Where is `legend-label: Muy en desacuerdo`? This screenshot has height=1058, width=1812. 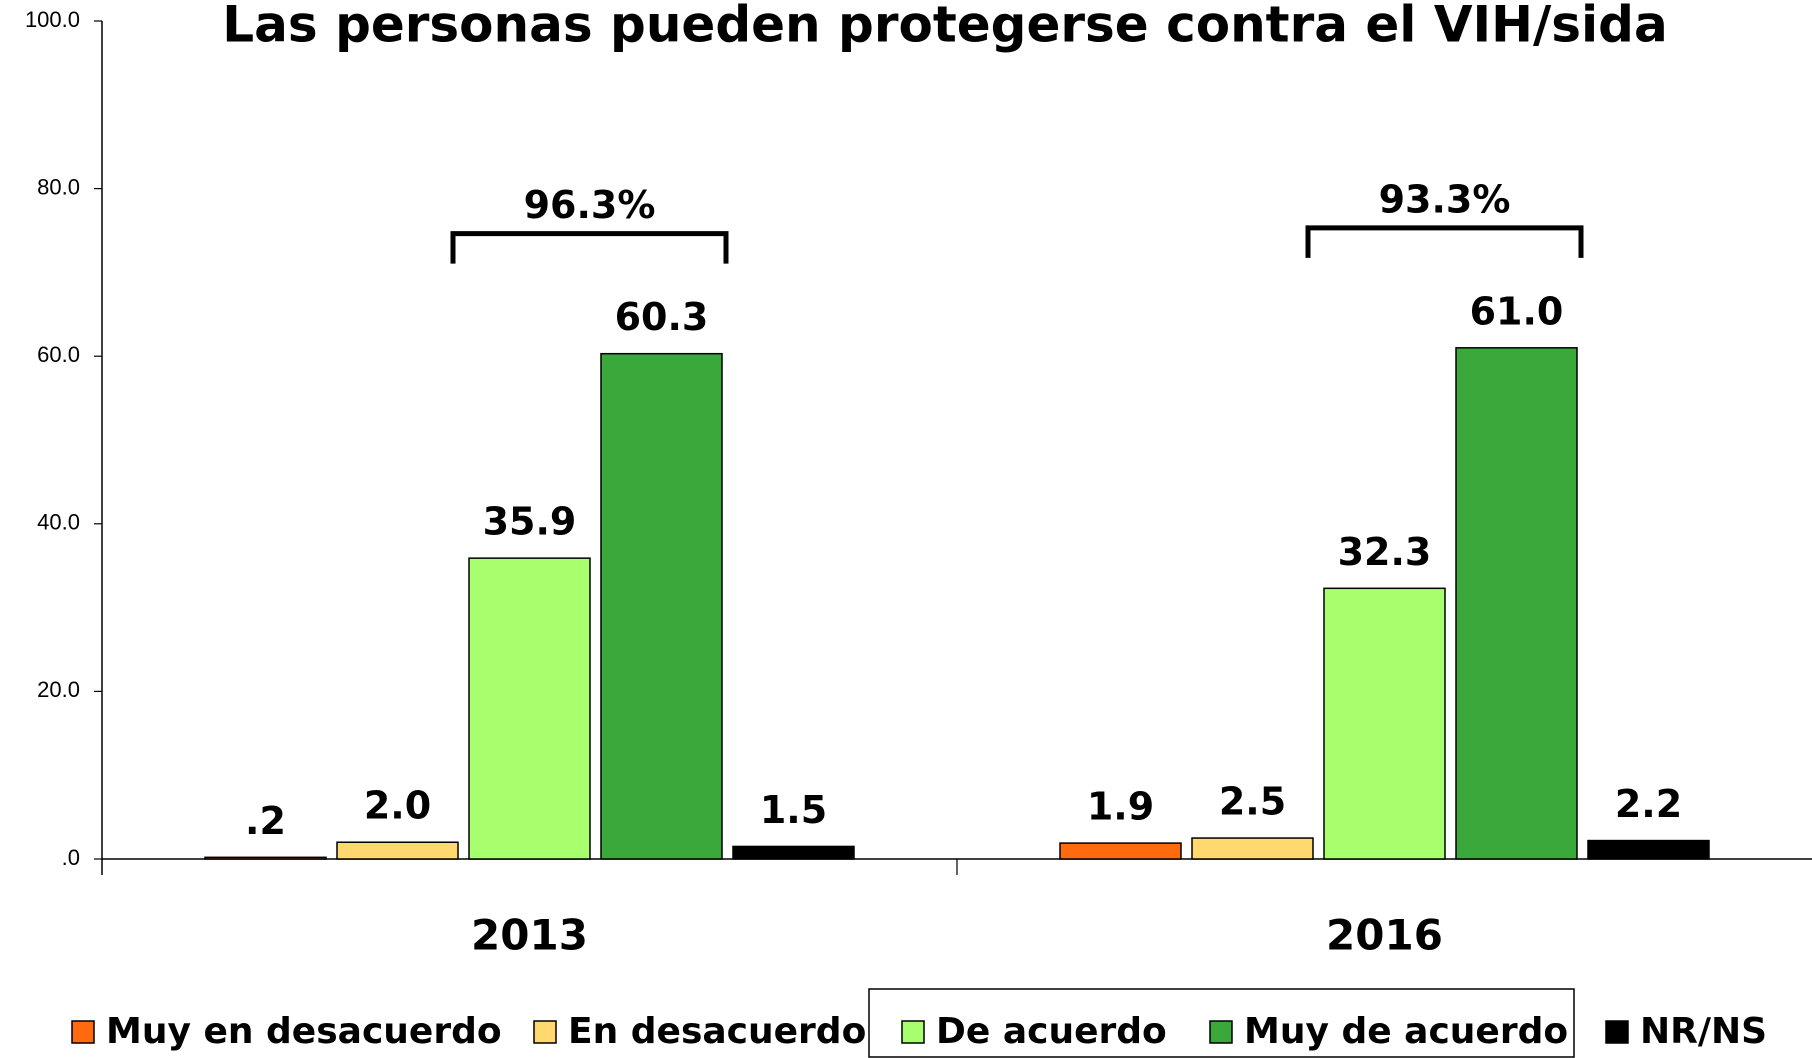 legend-label: Muy en desacuerdo is located at coordinates (304, 1031).